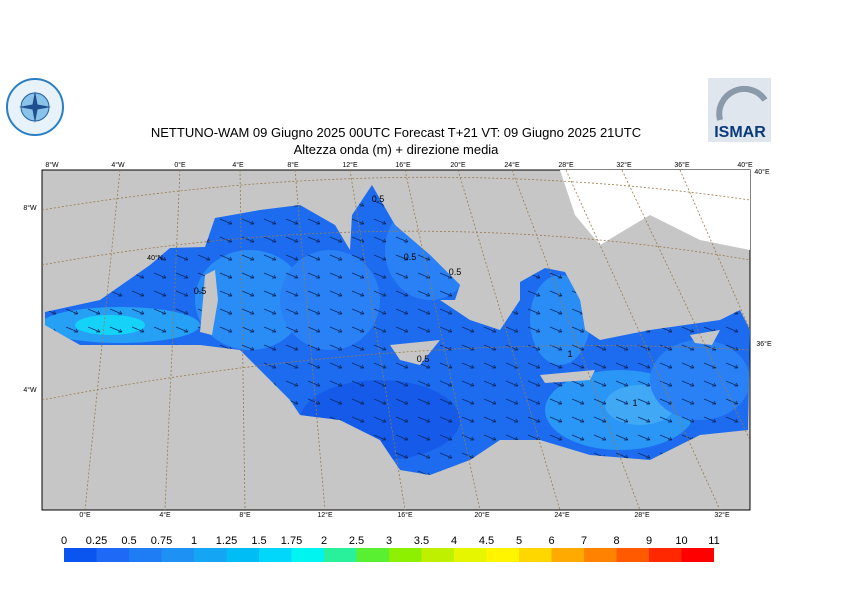  Describe the element at coordinates (238, 165) in the screenshot. I see `lon-label: 4°E` at that location.